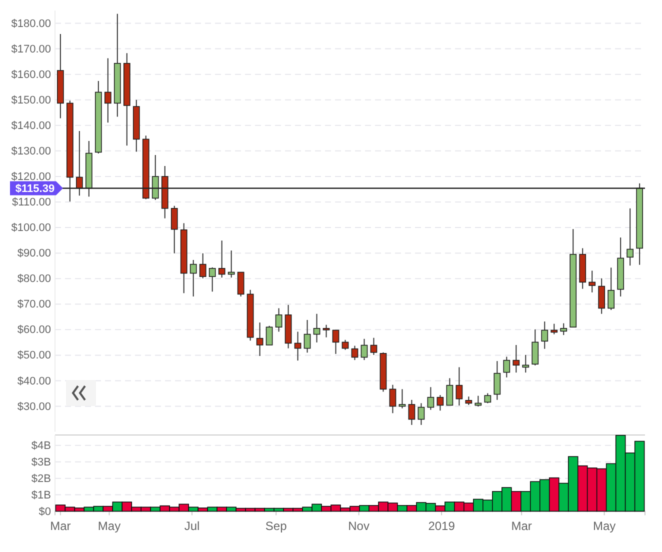  I want to click on x-tick-label: Sep, so click(276, 525).